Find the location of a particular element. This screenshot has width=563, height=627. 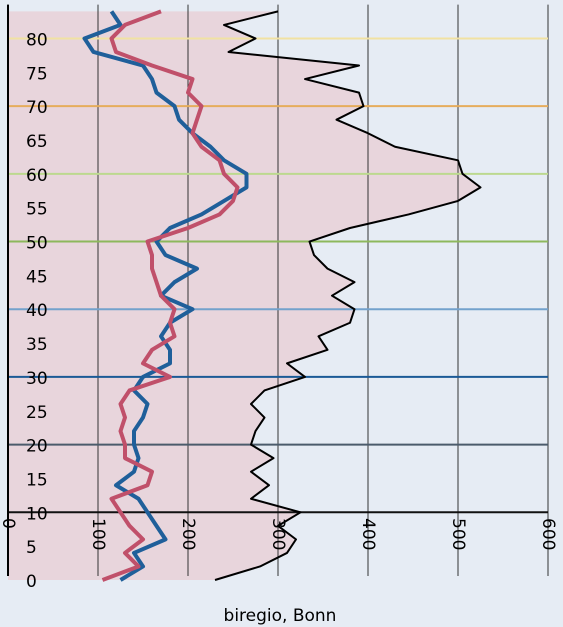

y-tick-label: 25 is located at coordinates (37, 413).